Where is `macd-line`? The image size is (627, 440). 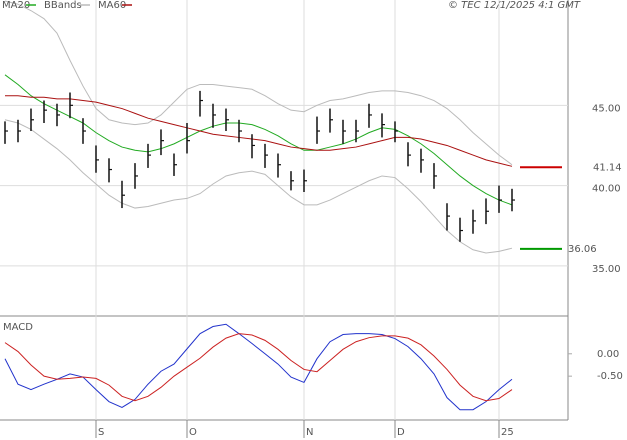
macd-line is located at coordinates (258, 367).